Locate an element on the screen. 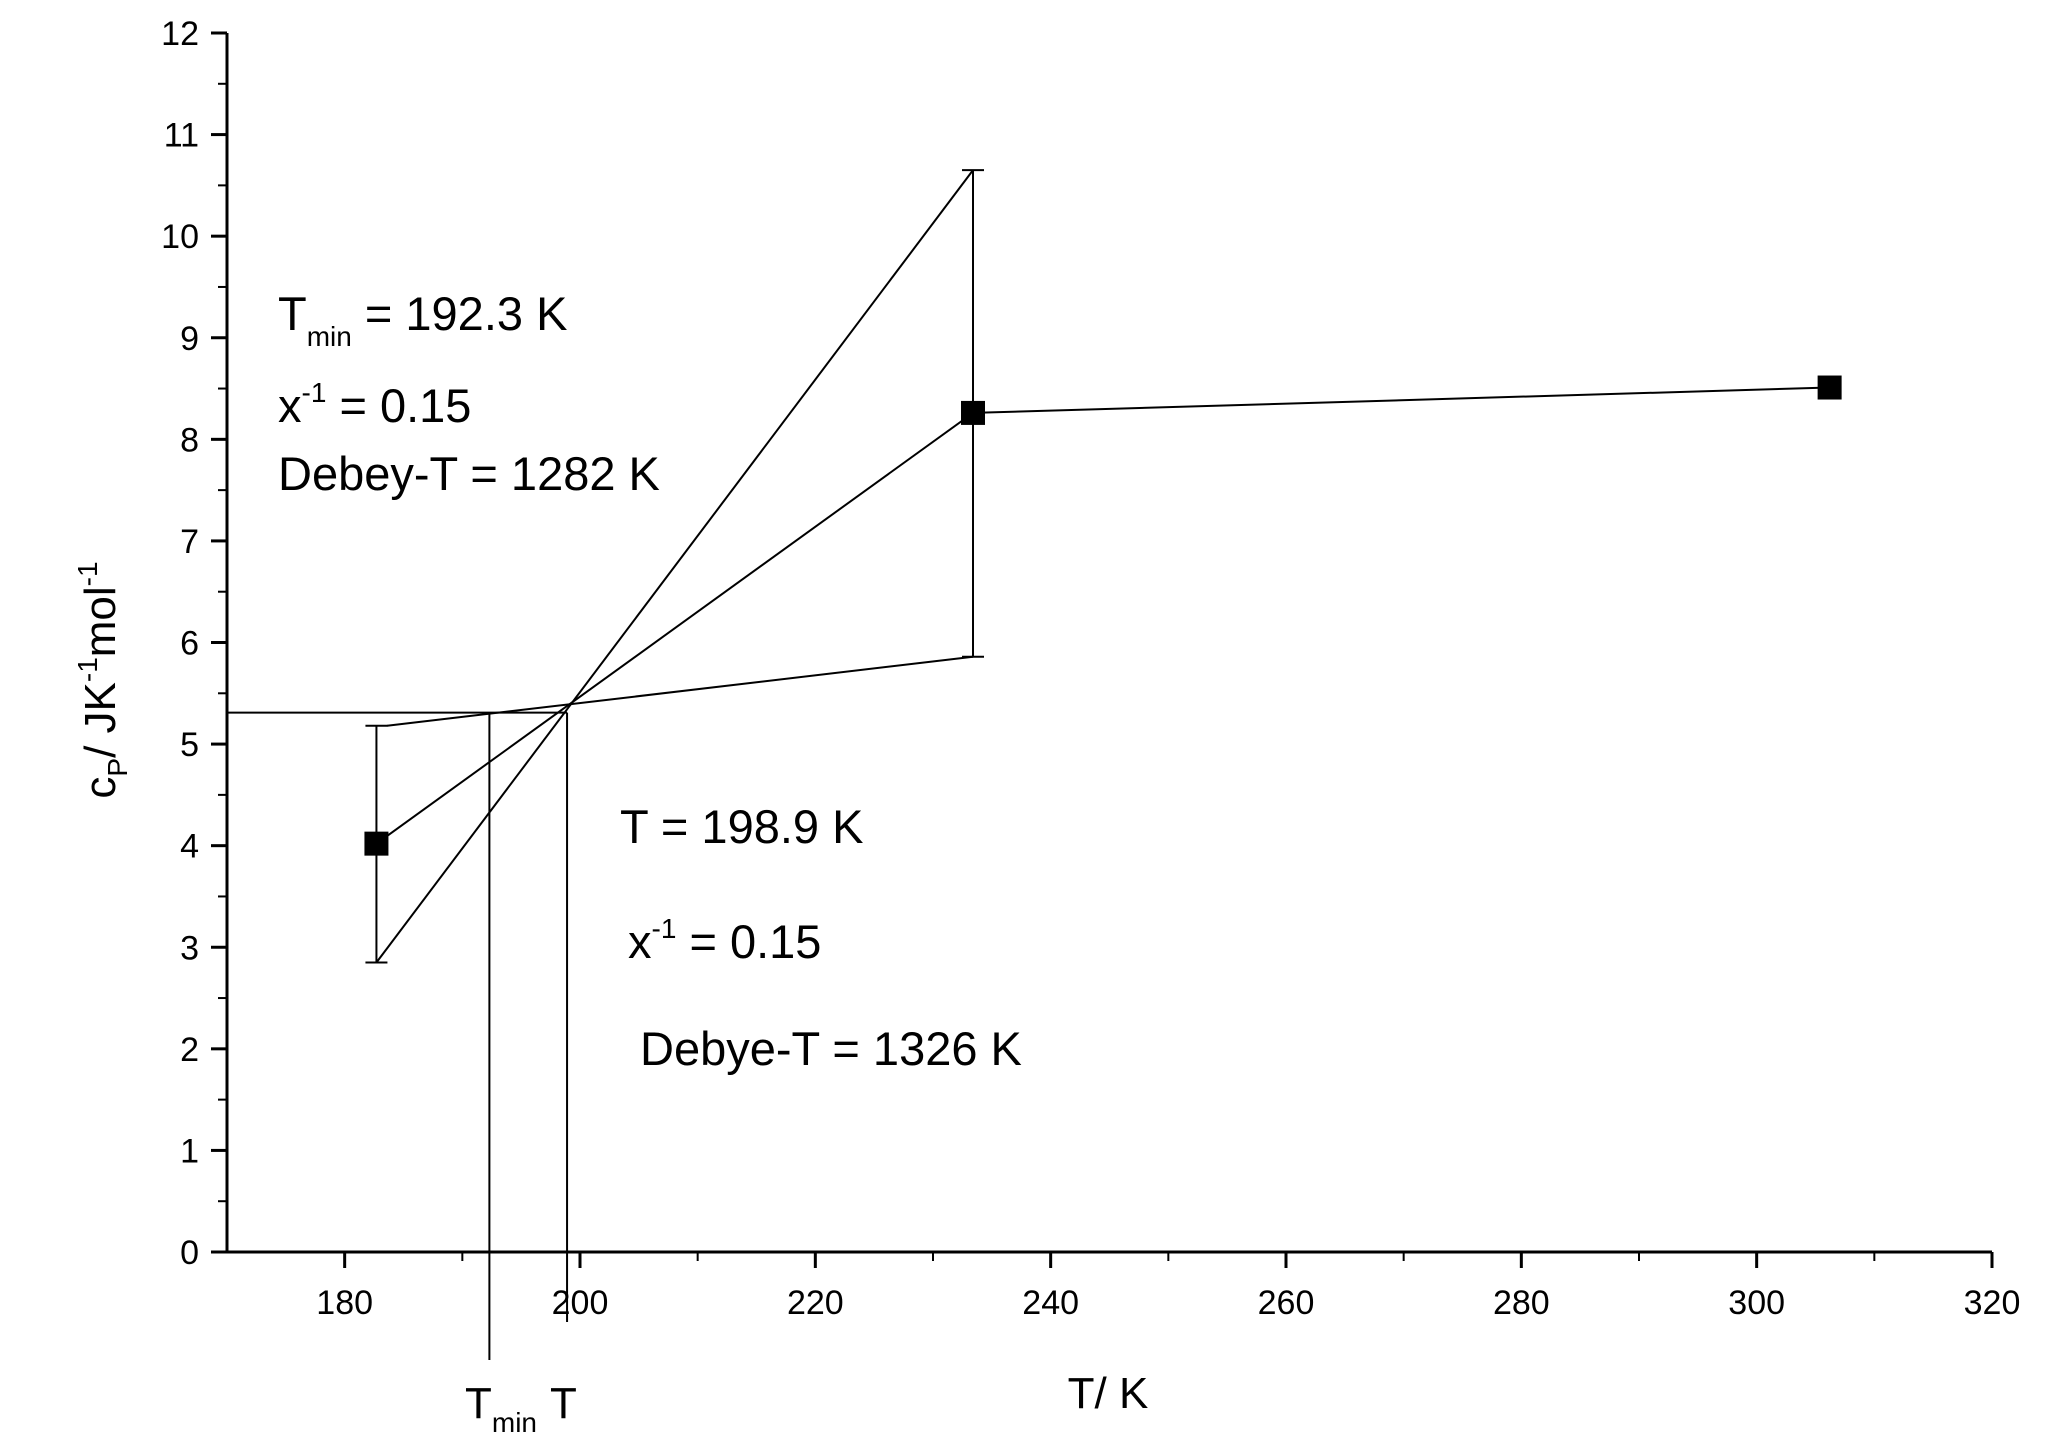  annotation-lower-x: x-1 = 0.15 is located at coordinates (724, 940).